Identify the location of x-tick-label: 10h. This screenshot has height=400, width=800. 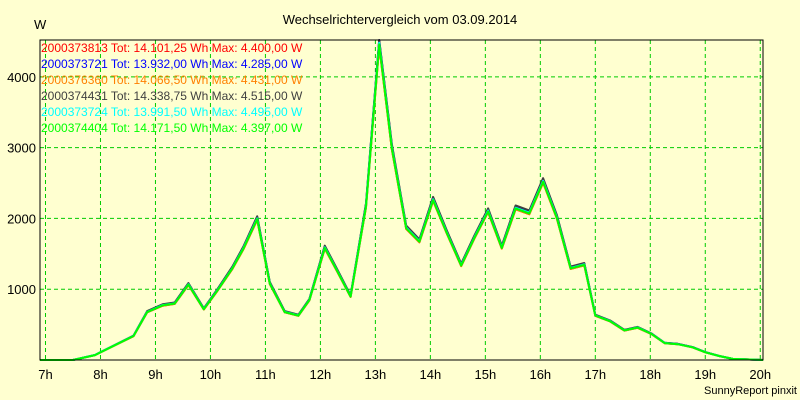
(211, 374).